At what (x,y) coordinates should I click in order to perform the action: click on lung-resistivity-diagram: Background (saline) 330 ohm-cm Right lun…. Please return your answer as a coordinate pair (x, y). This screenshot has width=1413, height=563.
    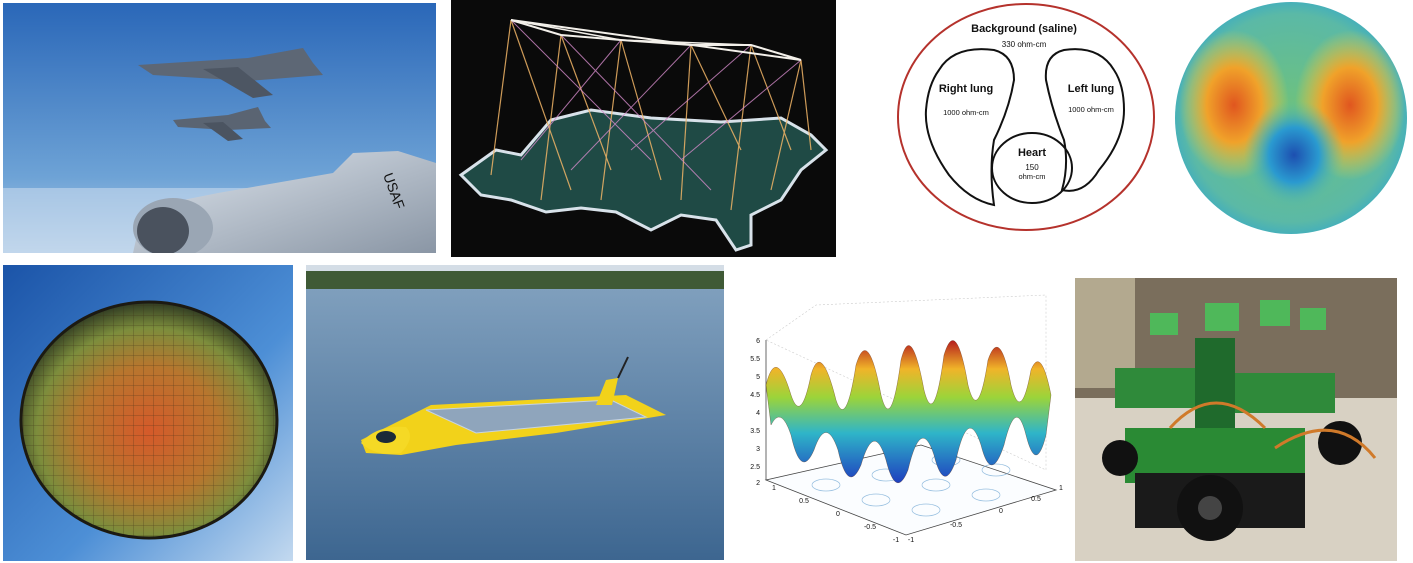
    Looking at the image, I should click on (1026, 116).